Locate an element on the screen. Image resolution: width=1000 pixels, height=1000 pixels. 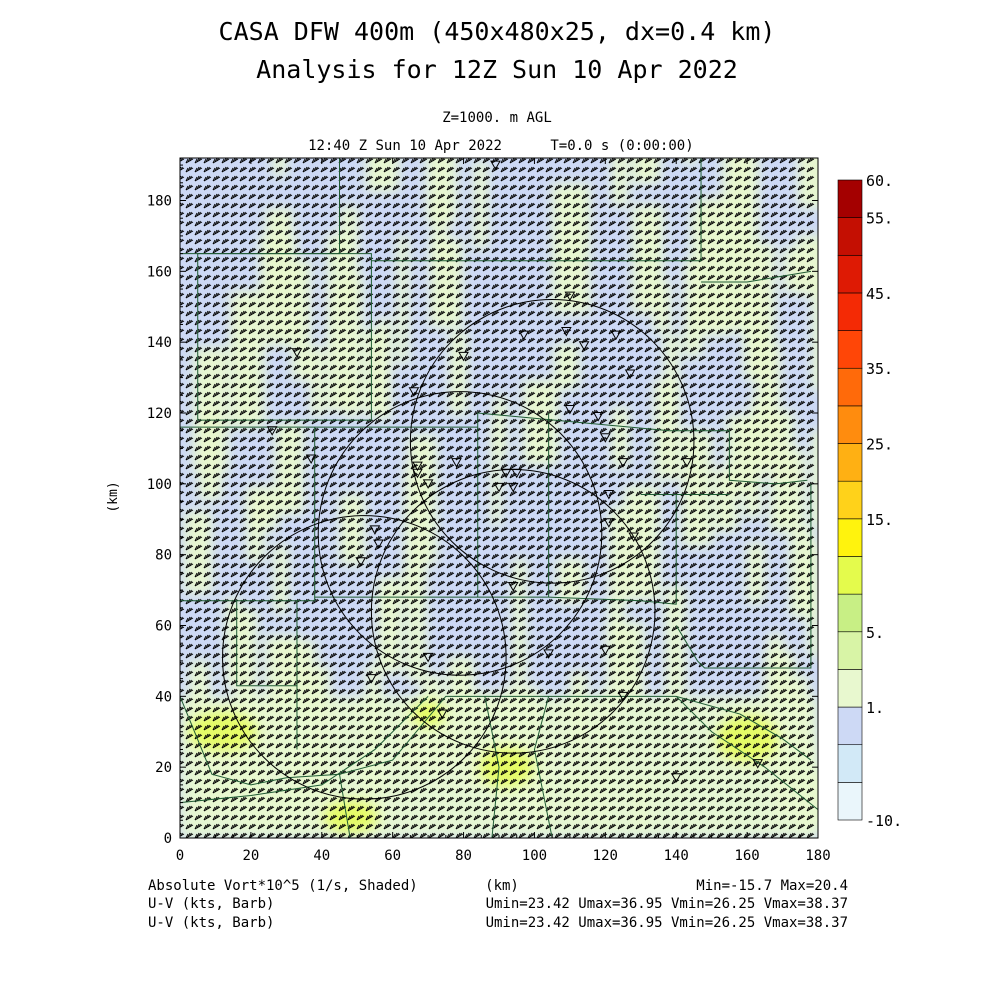
valid-time: 12:40 Z Sun 10 Apr 2022 is located at coordinates (405, 146).